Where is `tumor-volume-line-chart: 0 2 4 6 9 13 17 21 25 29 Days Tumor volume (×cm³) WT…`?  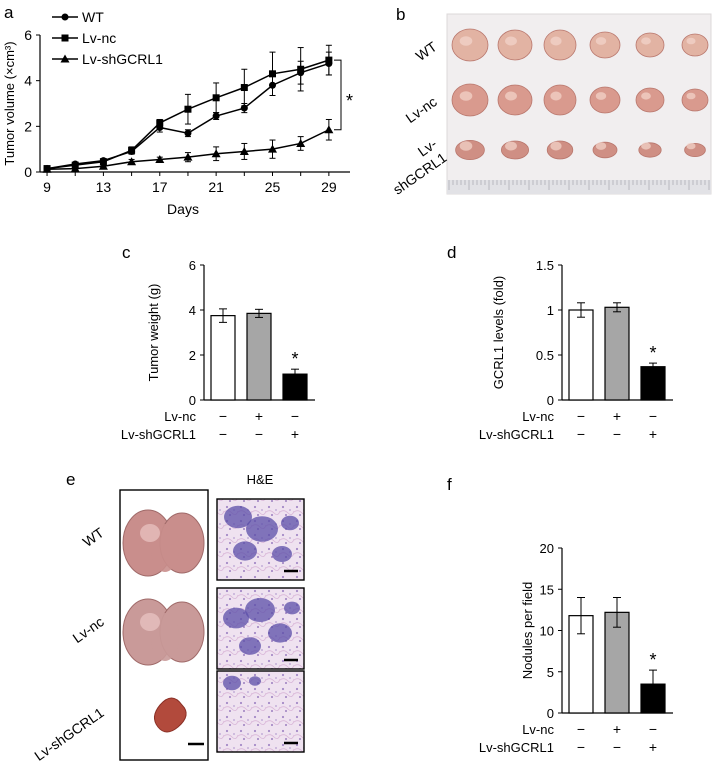 tumor-volume-line-chart: 0 2 4 6 9 13 17 21 25 29 Days Tumor volume (×cm³) WT… is located at coordinates (177, 113).